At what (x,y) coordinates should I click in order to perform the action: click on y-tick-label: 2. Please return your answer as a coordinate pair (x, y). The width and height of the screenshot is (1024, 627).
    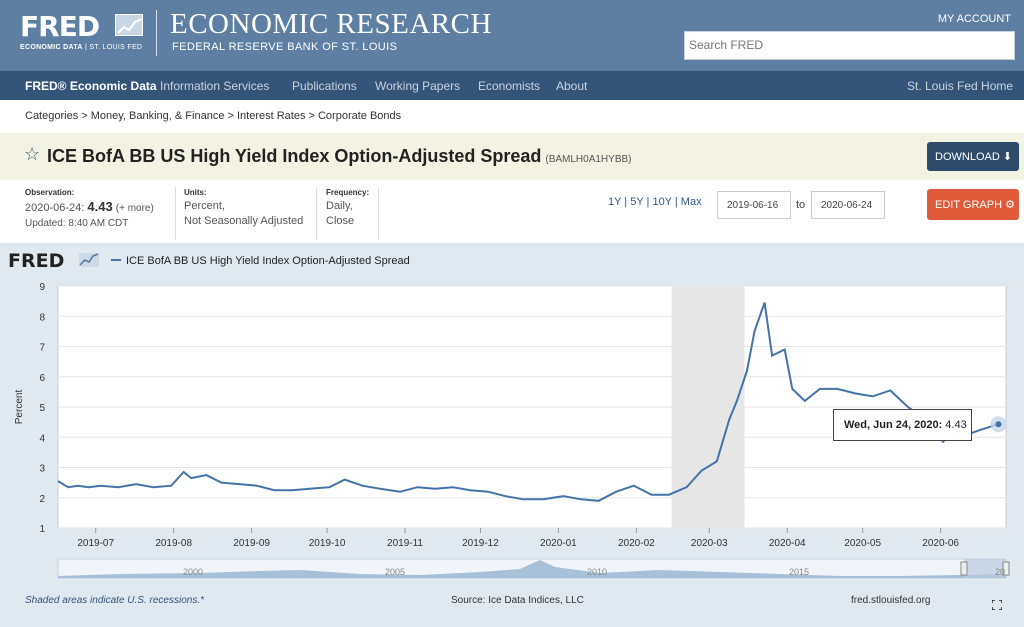
    Looking at the image, I should click on (42, 499).